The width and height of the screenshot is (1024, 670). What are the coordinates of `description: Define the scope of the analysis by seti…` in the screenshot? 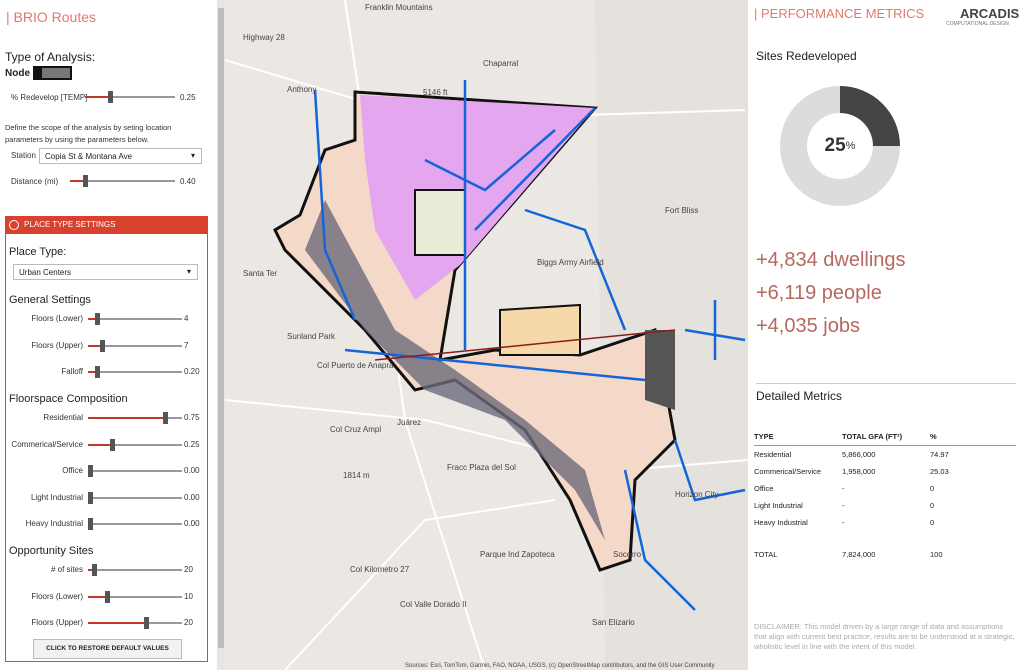 It's located at (88, 133).